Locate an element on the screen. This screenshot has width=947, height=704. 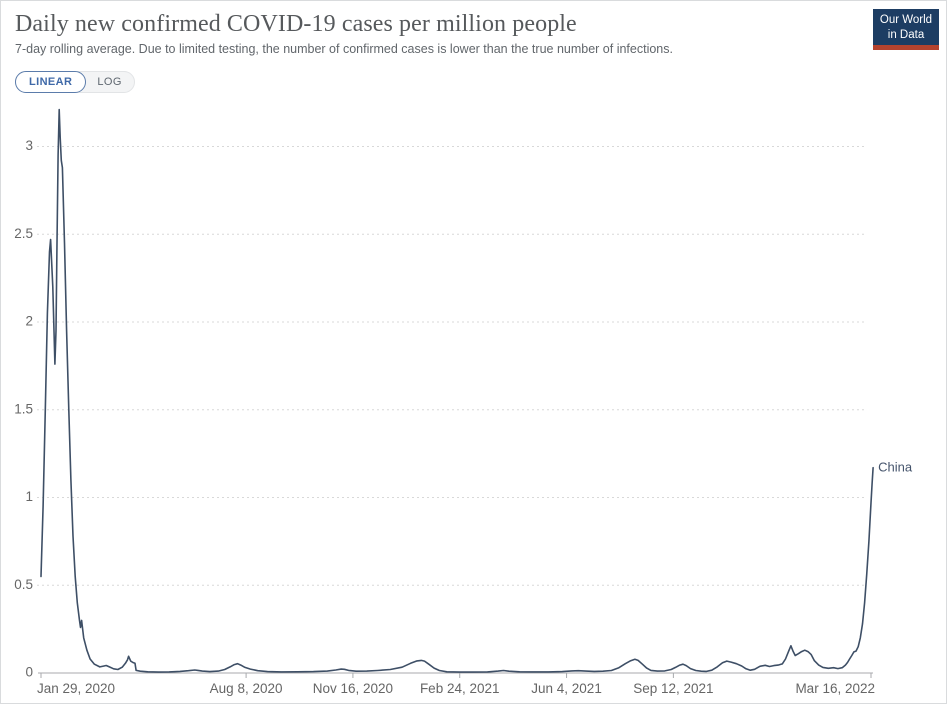
x-axis-tick-label: Nov 16, 2020 is located at coordinates (353, 688).